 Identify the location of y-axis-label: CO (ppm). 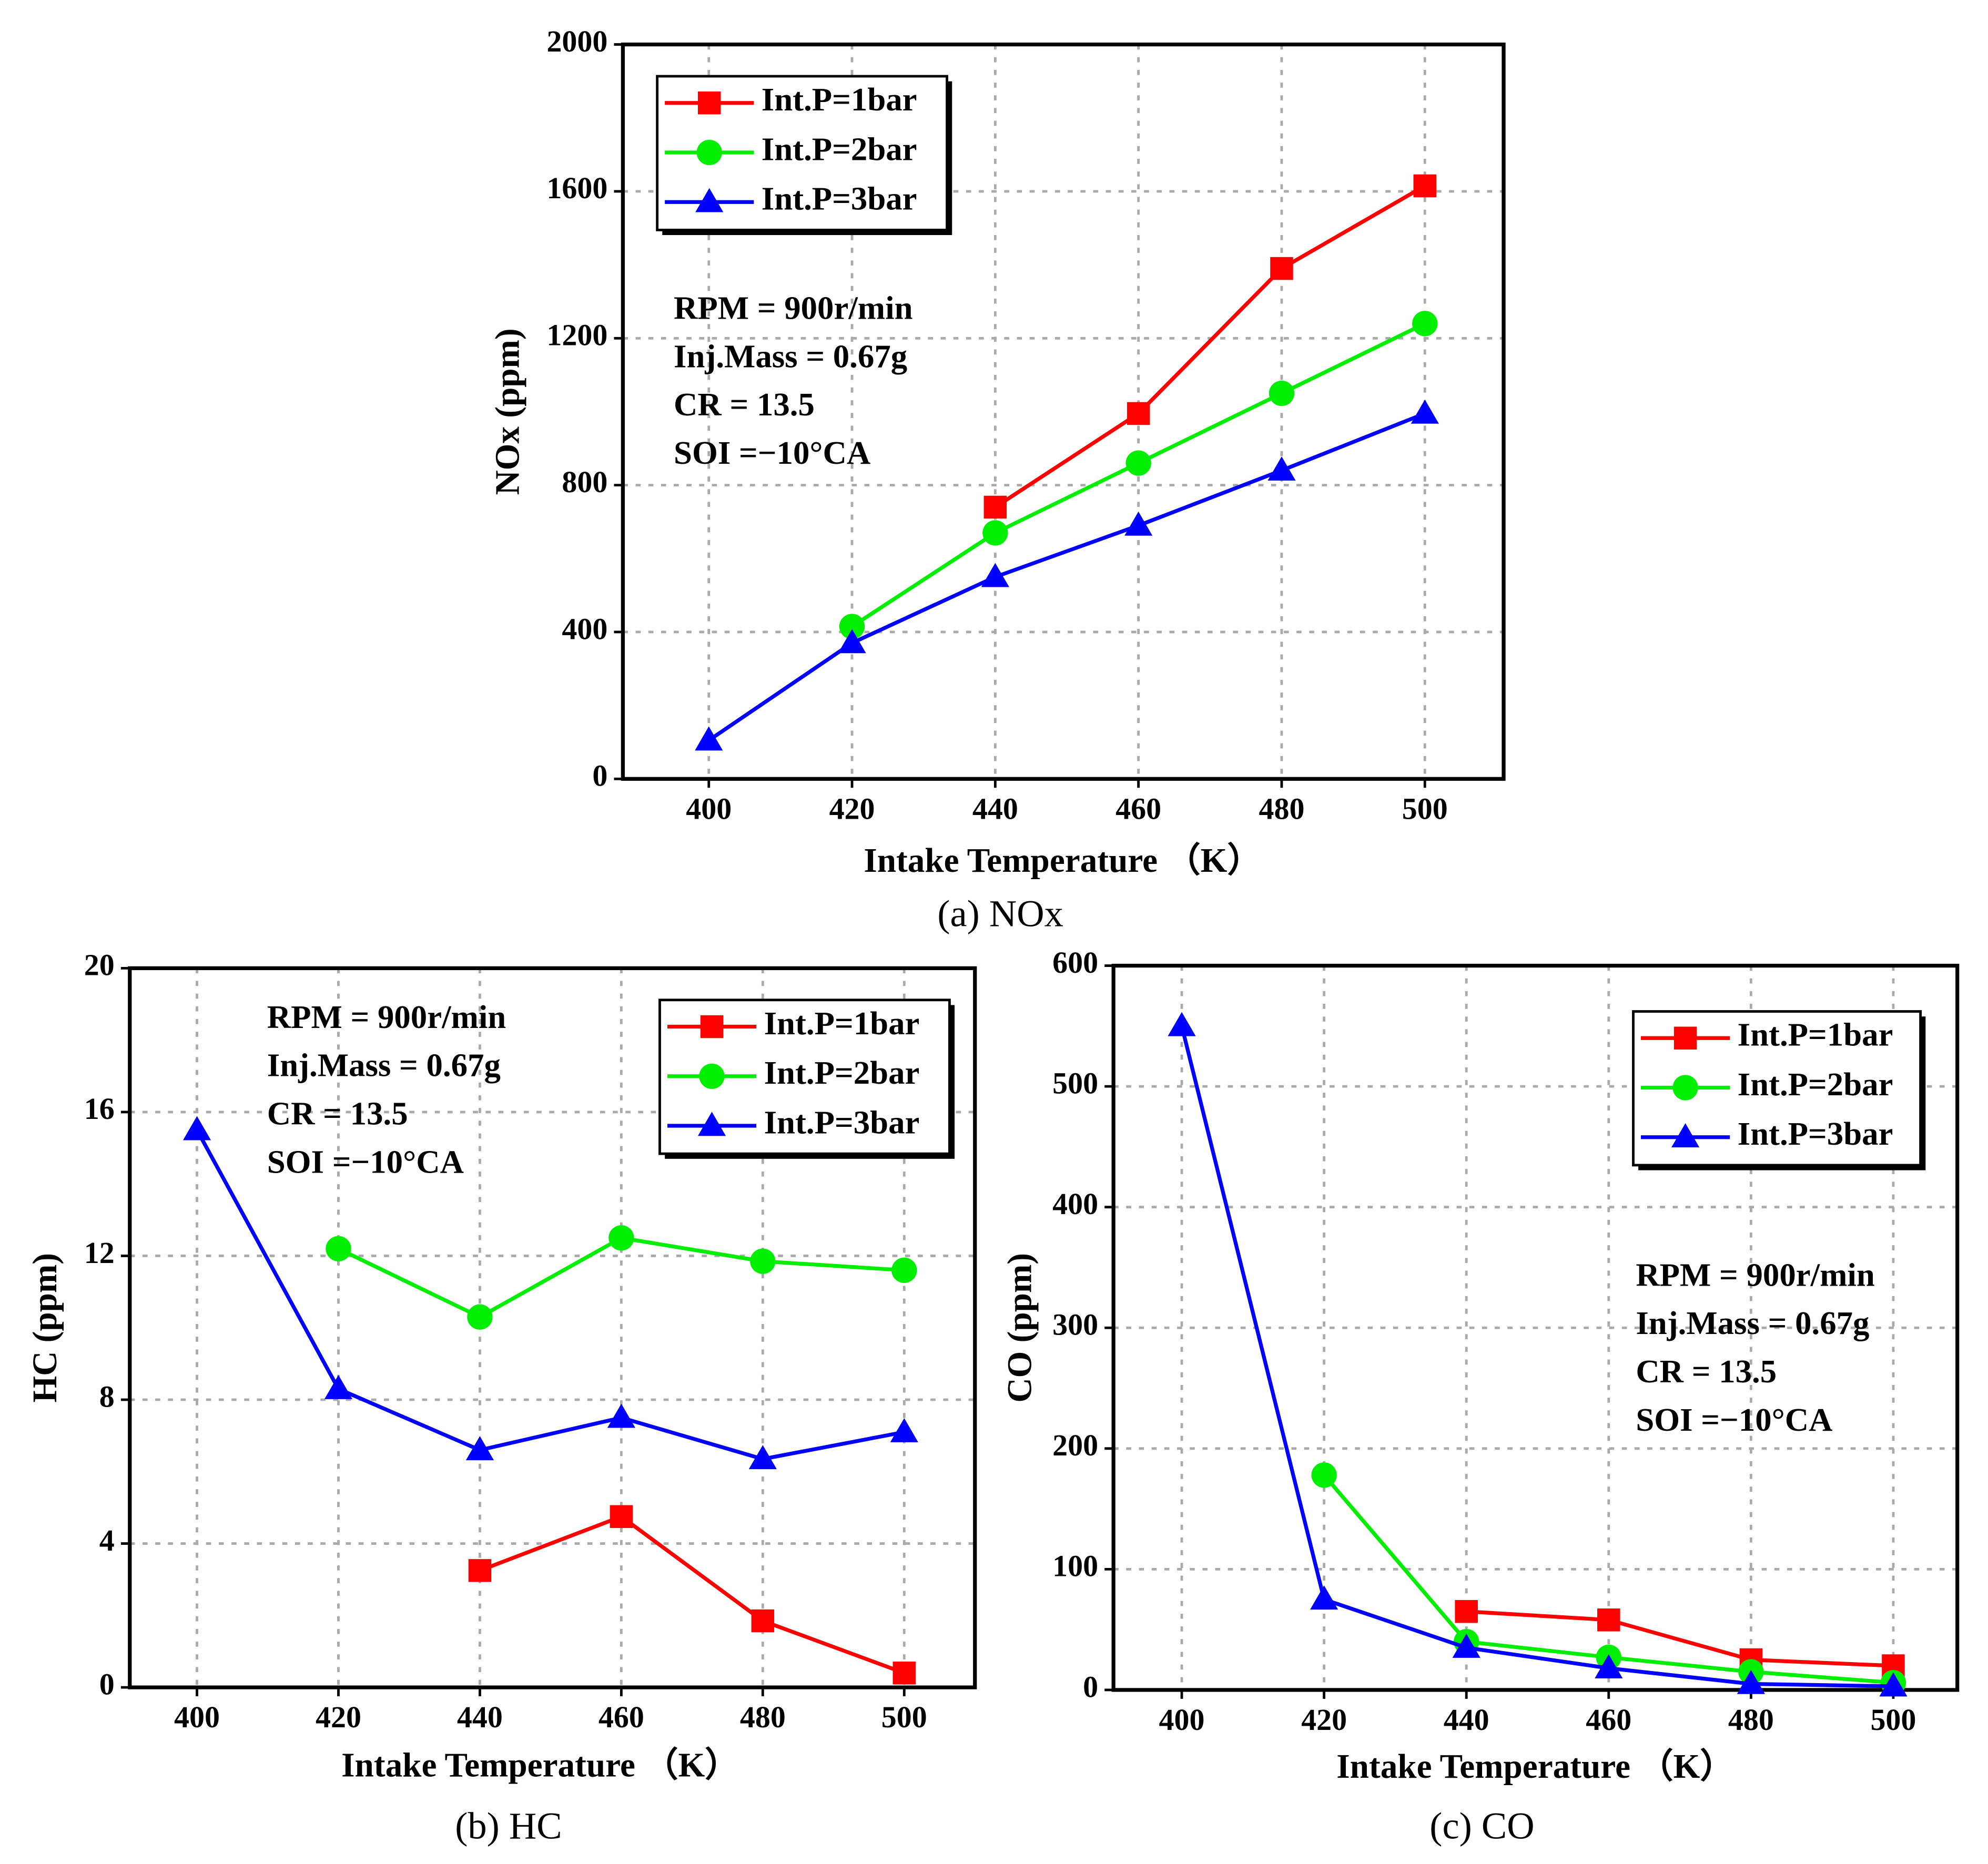
(1020, 1328).